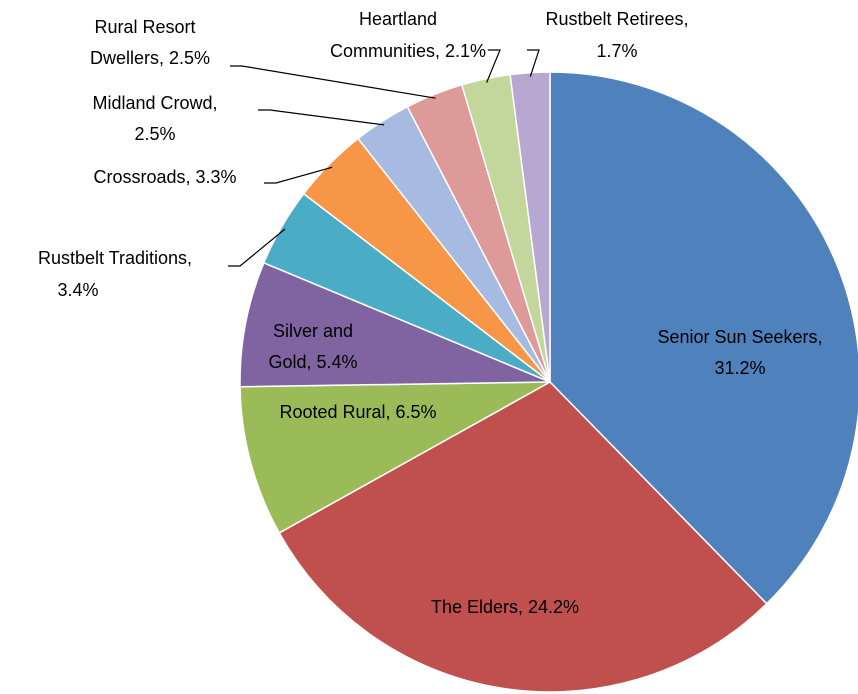 The width and height of the screenshot is (858, 694). What do you see at coordinates (154, 134) in the screenshot?
I see `data-label: 2.5%` at bounding box center [154, 134].